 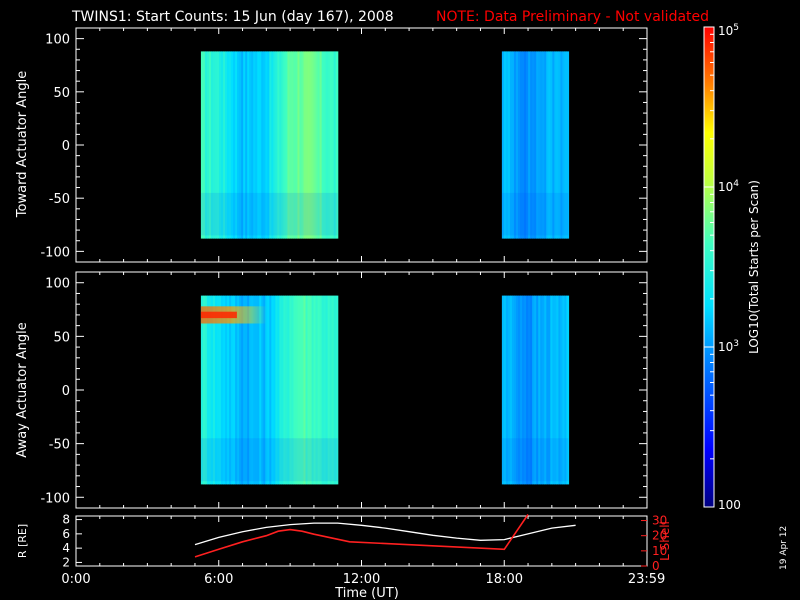 I want to click on y-tick-label: 2, so click(x=66, y=562).